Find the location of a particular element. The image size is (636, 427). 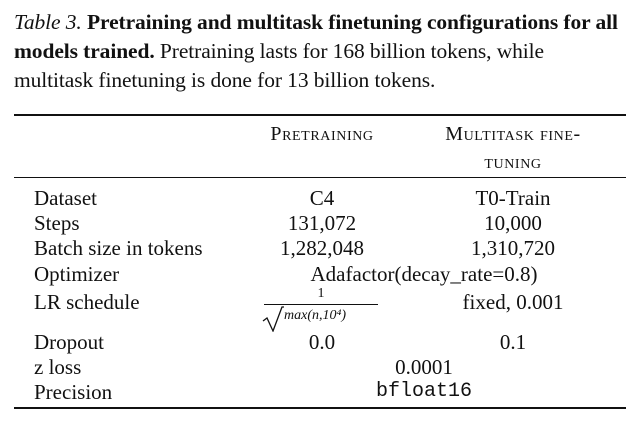

fraction-denominator: max(n,10⁴) is located at coordinates (315, 315).